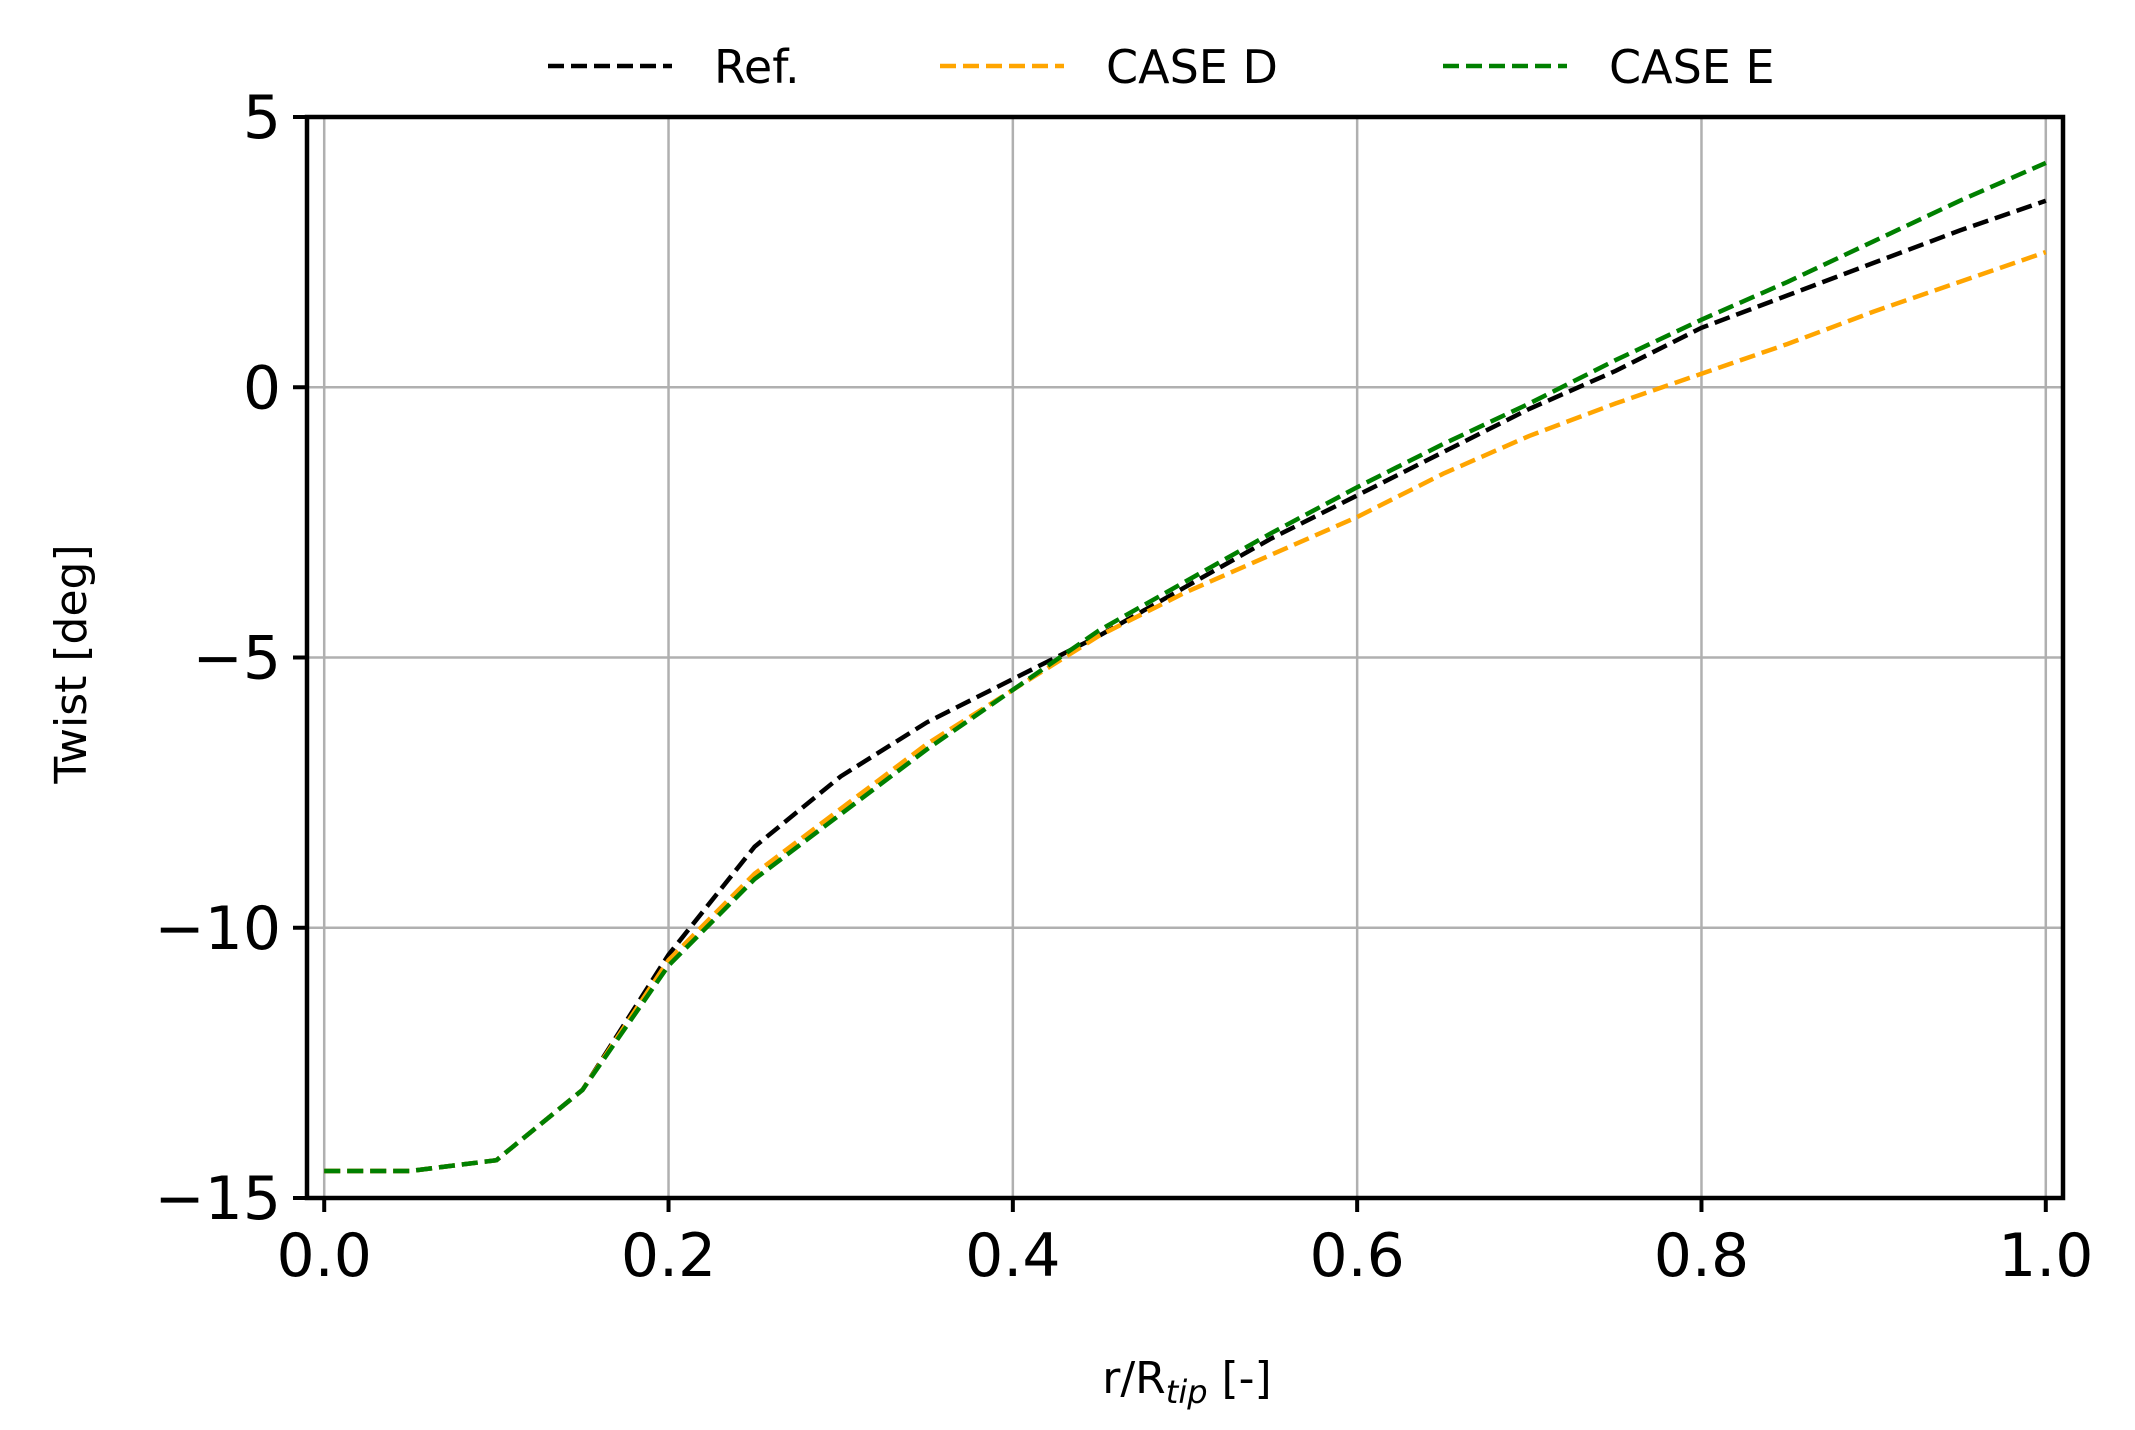 The image size is (2135, 1430). I want to click on legend: Ref. CASE D CASE E, so click(1161, 67).